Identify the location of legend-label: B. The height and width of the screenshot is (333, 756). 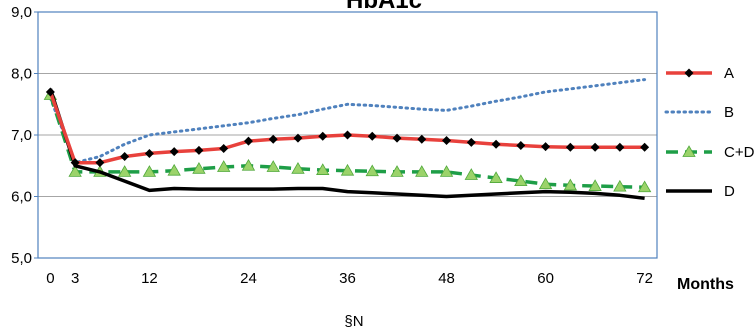
(729, 112).